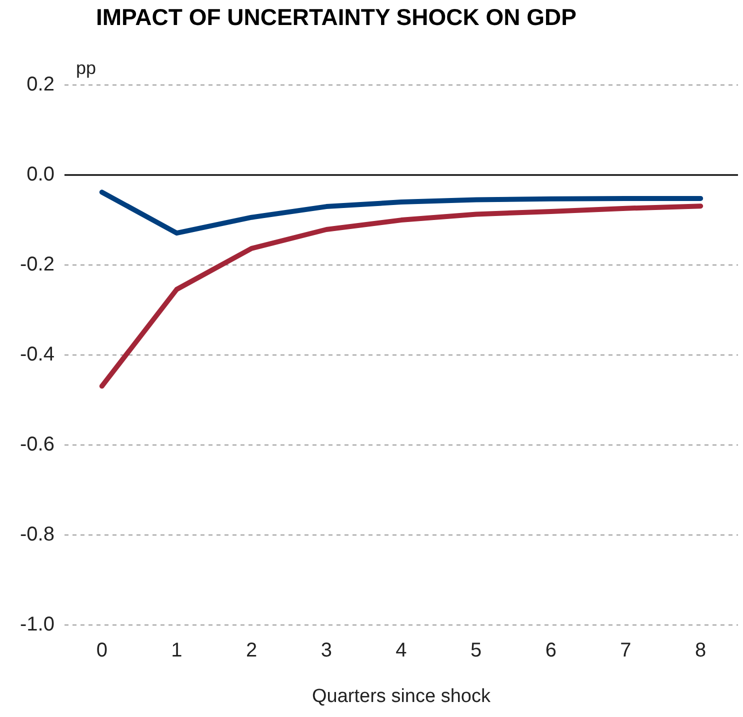  What do you see at coordinates (37, 535) in the screenshot?
I see `y-tick-label: -0.8` at bounding box center [37, 535].